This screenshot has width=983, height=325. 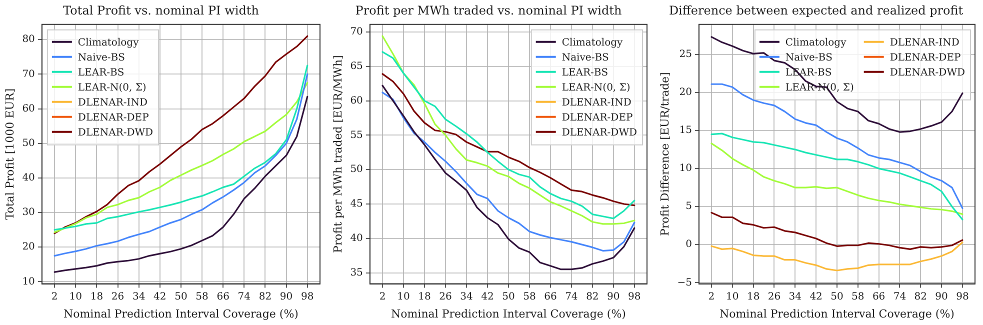 What do you see at coordinates (665, 154) in the screenshot?
I see `y-axis-title: Profit Difference [EUR/trade]` at bounding box center [665, 154].